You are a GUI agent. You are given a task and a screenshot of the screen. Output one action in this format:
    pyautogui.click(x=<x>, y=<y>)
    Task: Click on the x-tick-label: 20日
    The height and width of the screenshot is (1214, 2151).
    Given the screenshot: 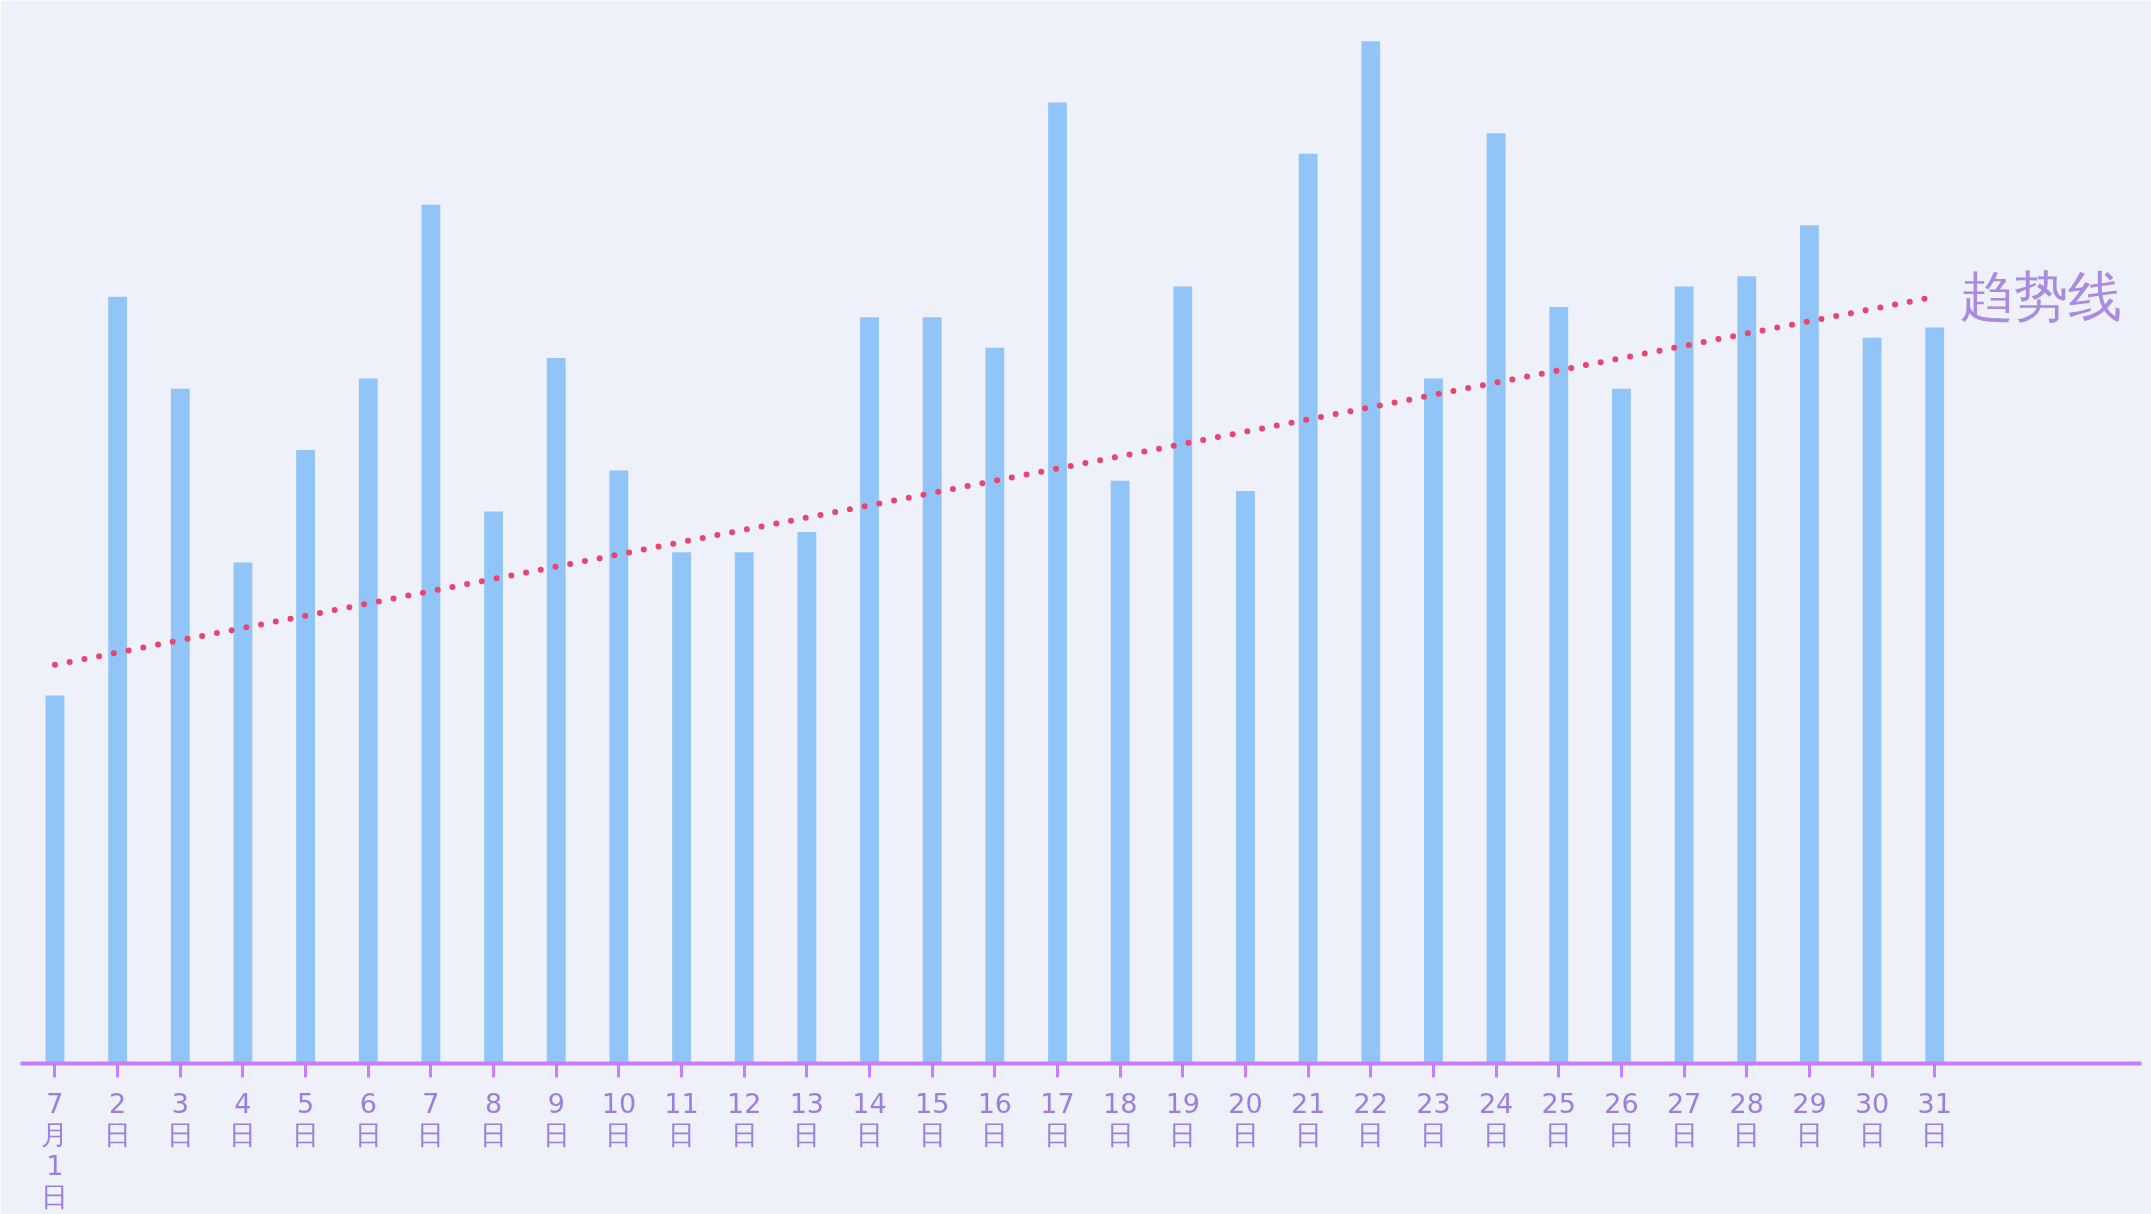 What is the action you would take?
    pyautogui.click(x=1245, y=1118)
    